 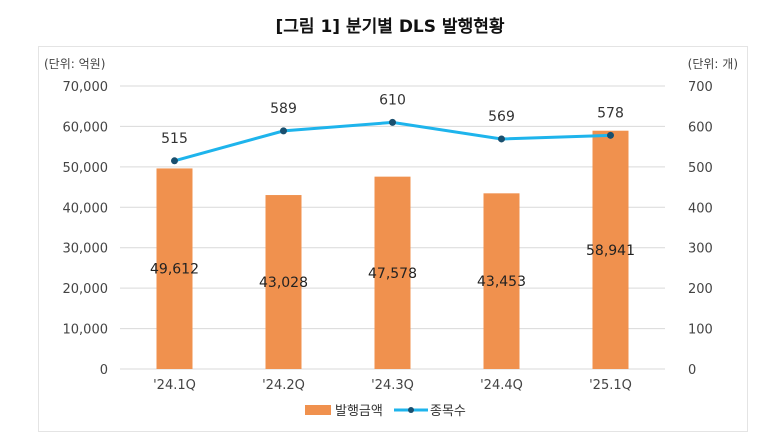 I want to click on x-tick-label: '24.3Q, so click(x=392, y=385).